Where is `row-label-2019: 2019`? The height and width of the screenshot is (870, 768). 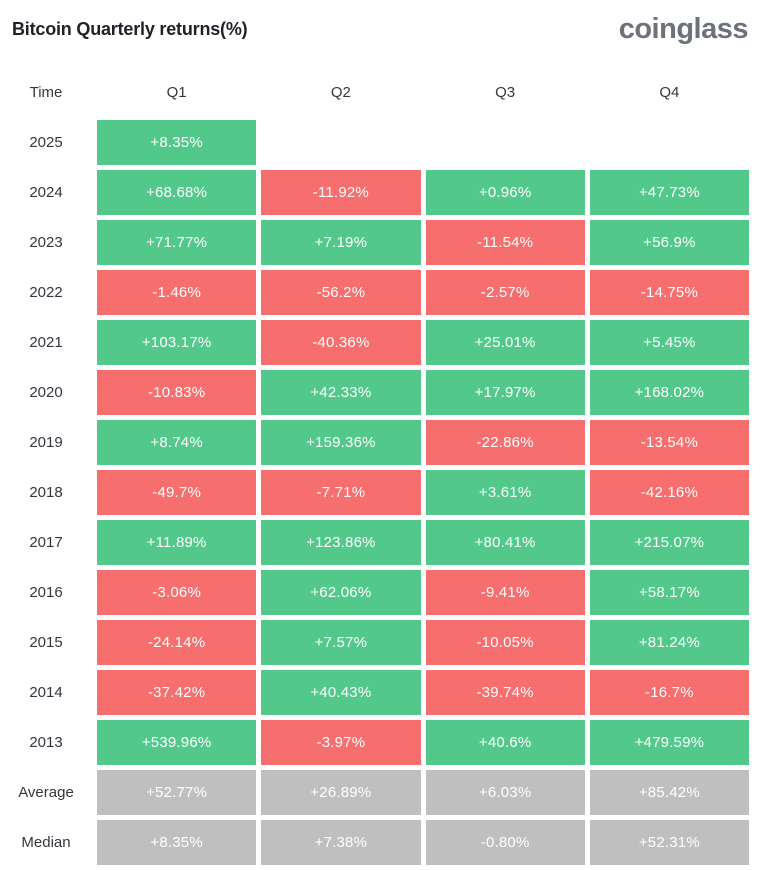
row-label-2019: 2019 is located at coordinates (46, 442).